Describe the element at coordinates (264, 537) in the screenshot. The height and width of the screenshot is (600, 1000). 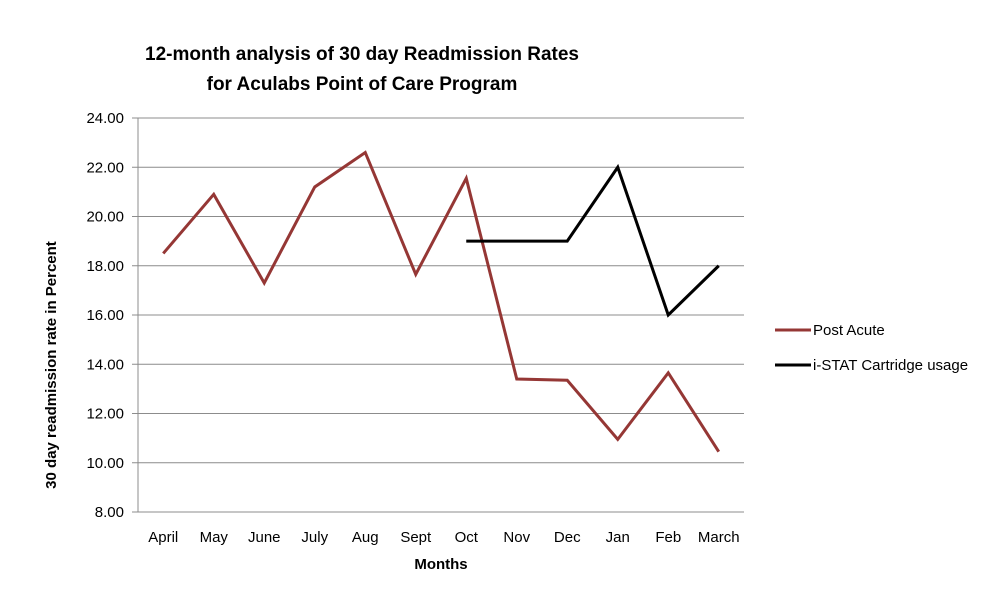
I see `x-tick-label: June` at that location.